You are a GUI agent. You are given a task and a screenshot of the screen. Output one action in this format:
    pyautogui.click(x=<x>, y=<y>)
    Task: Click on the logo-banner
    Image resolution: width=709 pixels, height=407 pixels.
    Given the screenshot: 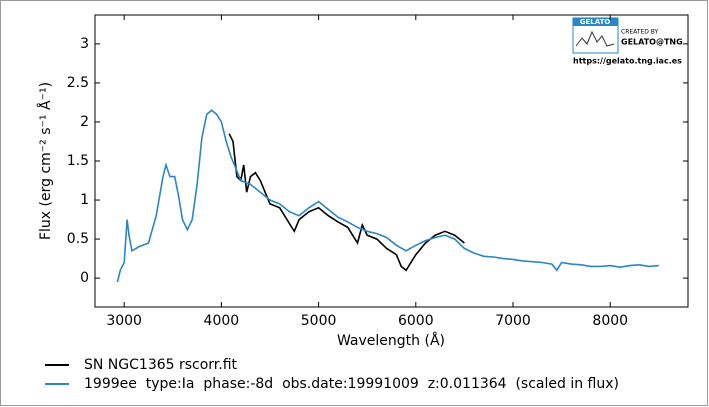 What is the action you would take?
    pyautogui.click(x=595, y=22)
    